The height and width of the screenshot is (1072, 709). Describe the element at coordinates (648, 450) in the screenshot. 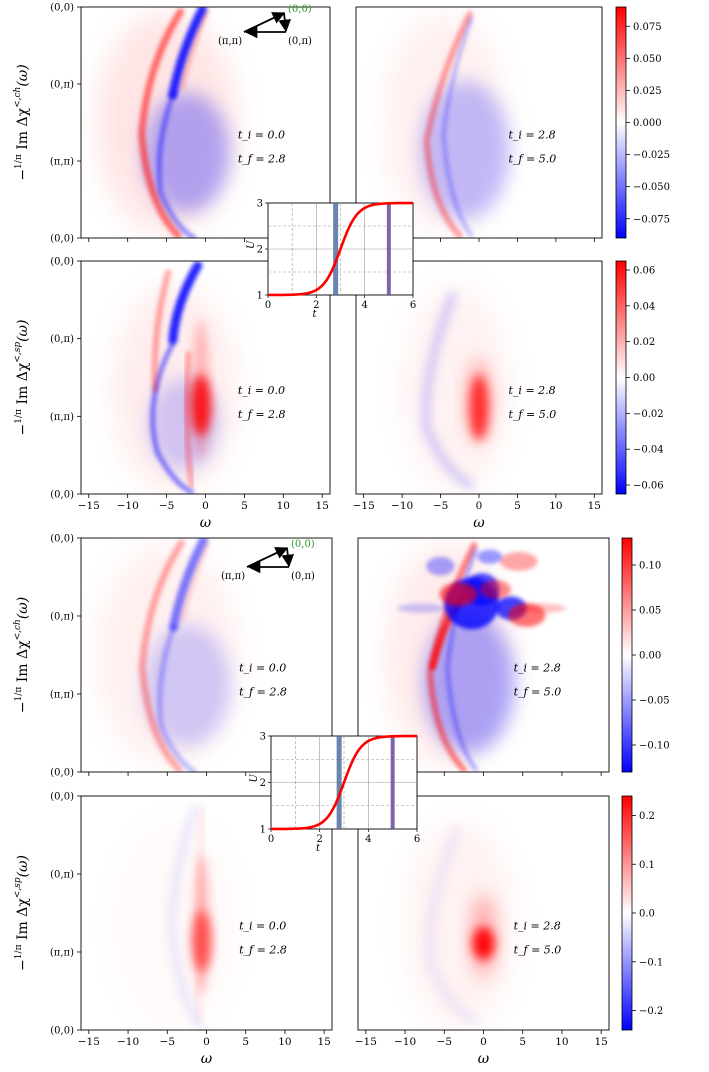

I see `colorbar-tick-label: −0.04` at that location.